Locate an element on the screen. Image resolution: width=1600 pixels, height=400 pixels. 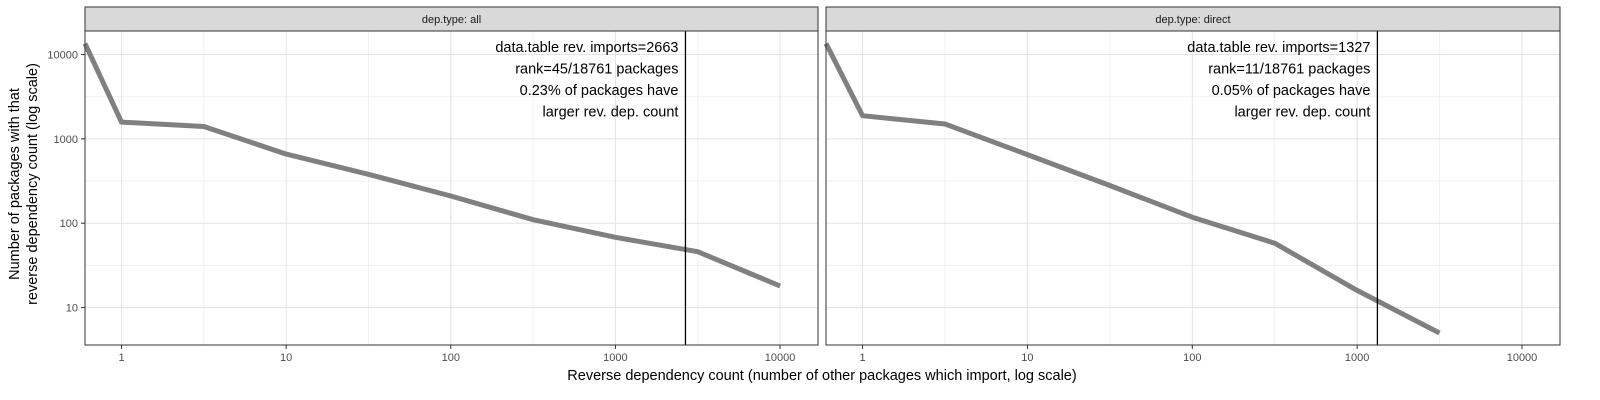
facet-strip-label: dep.type: all is located at coordinates (451, 20).